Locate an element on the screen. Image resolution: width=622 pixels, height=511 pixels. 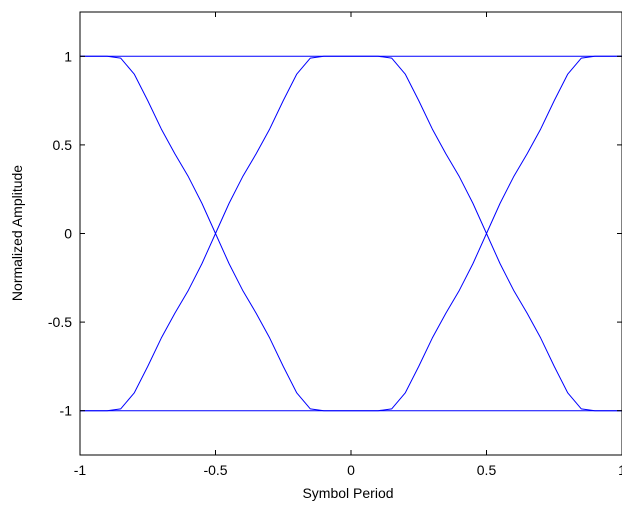
x-tick-label: -0.5 is located at coordinates (215, 470).